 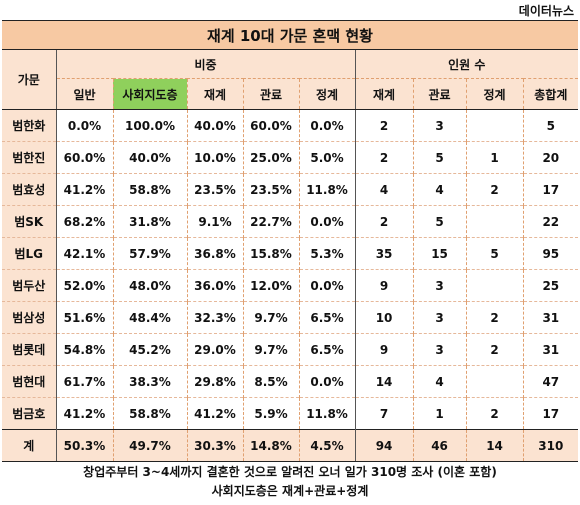 I want to click on count-cell: 46, so click(x=440, y=445).